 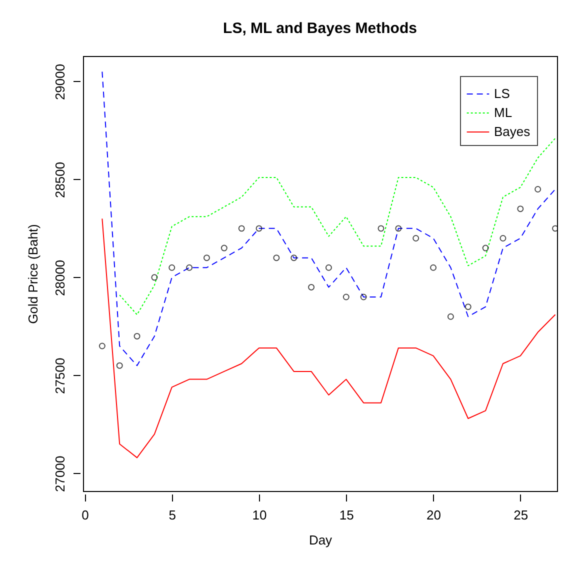 What do you see at coordinates (434, 515) in the screenshot?
I see `x-tick-label: 20` at bounding box center [434, 515].